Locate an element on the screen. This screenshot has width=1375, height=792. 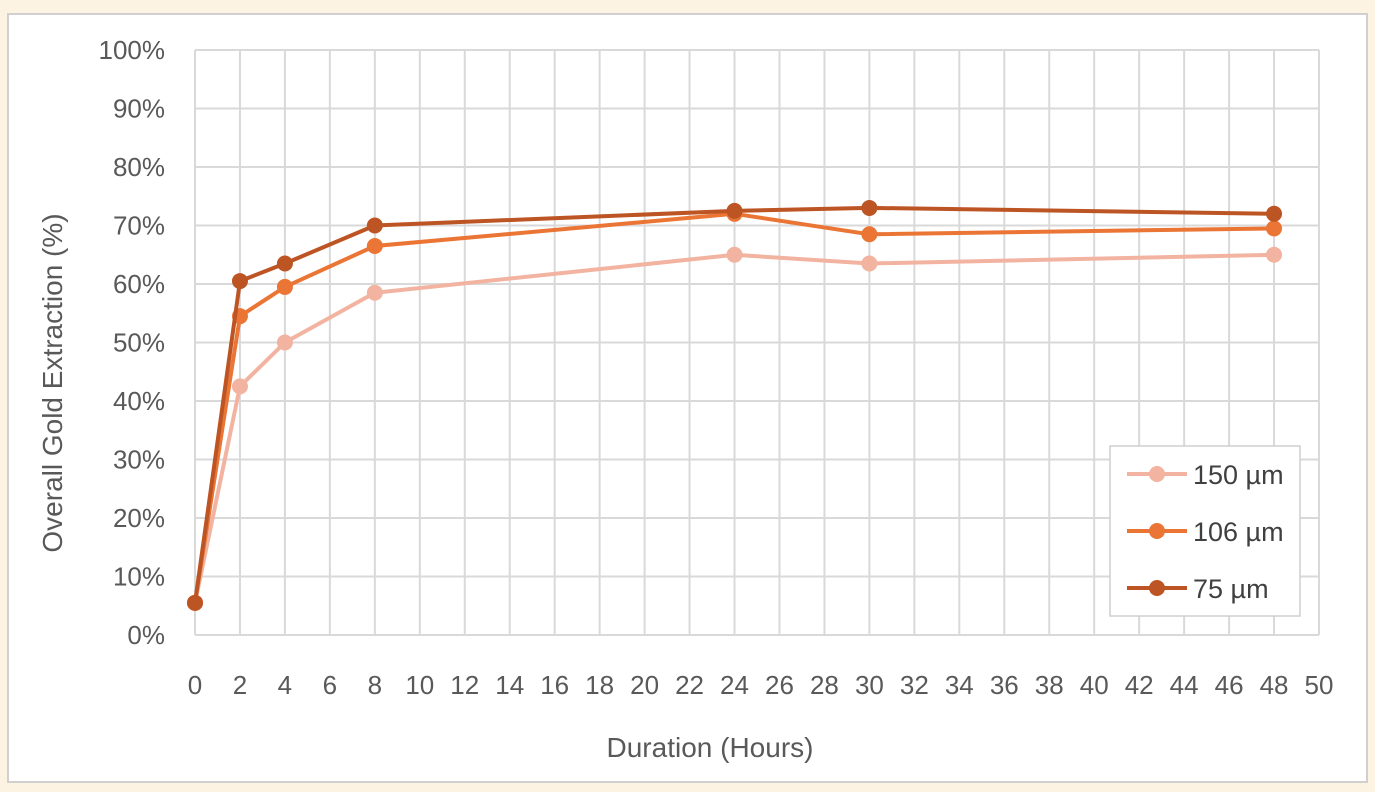
x-axis-title: Duration (Hours) is located at coordinates (710, 747).